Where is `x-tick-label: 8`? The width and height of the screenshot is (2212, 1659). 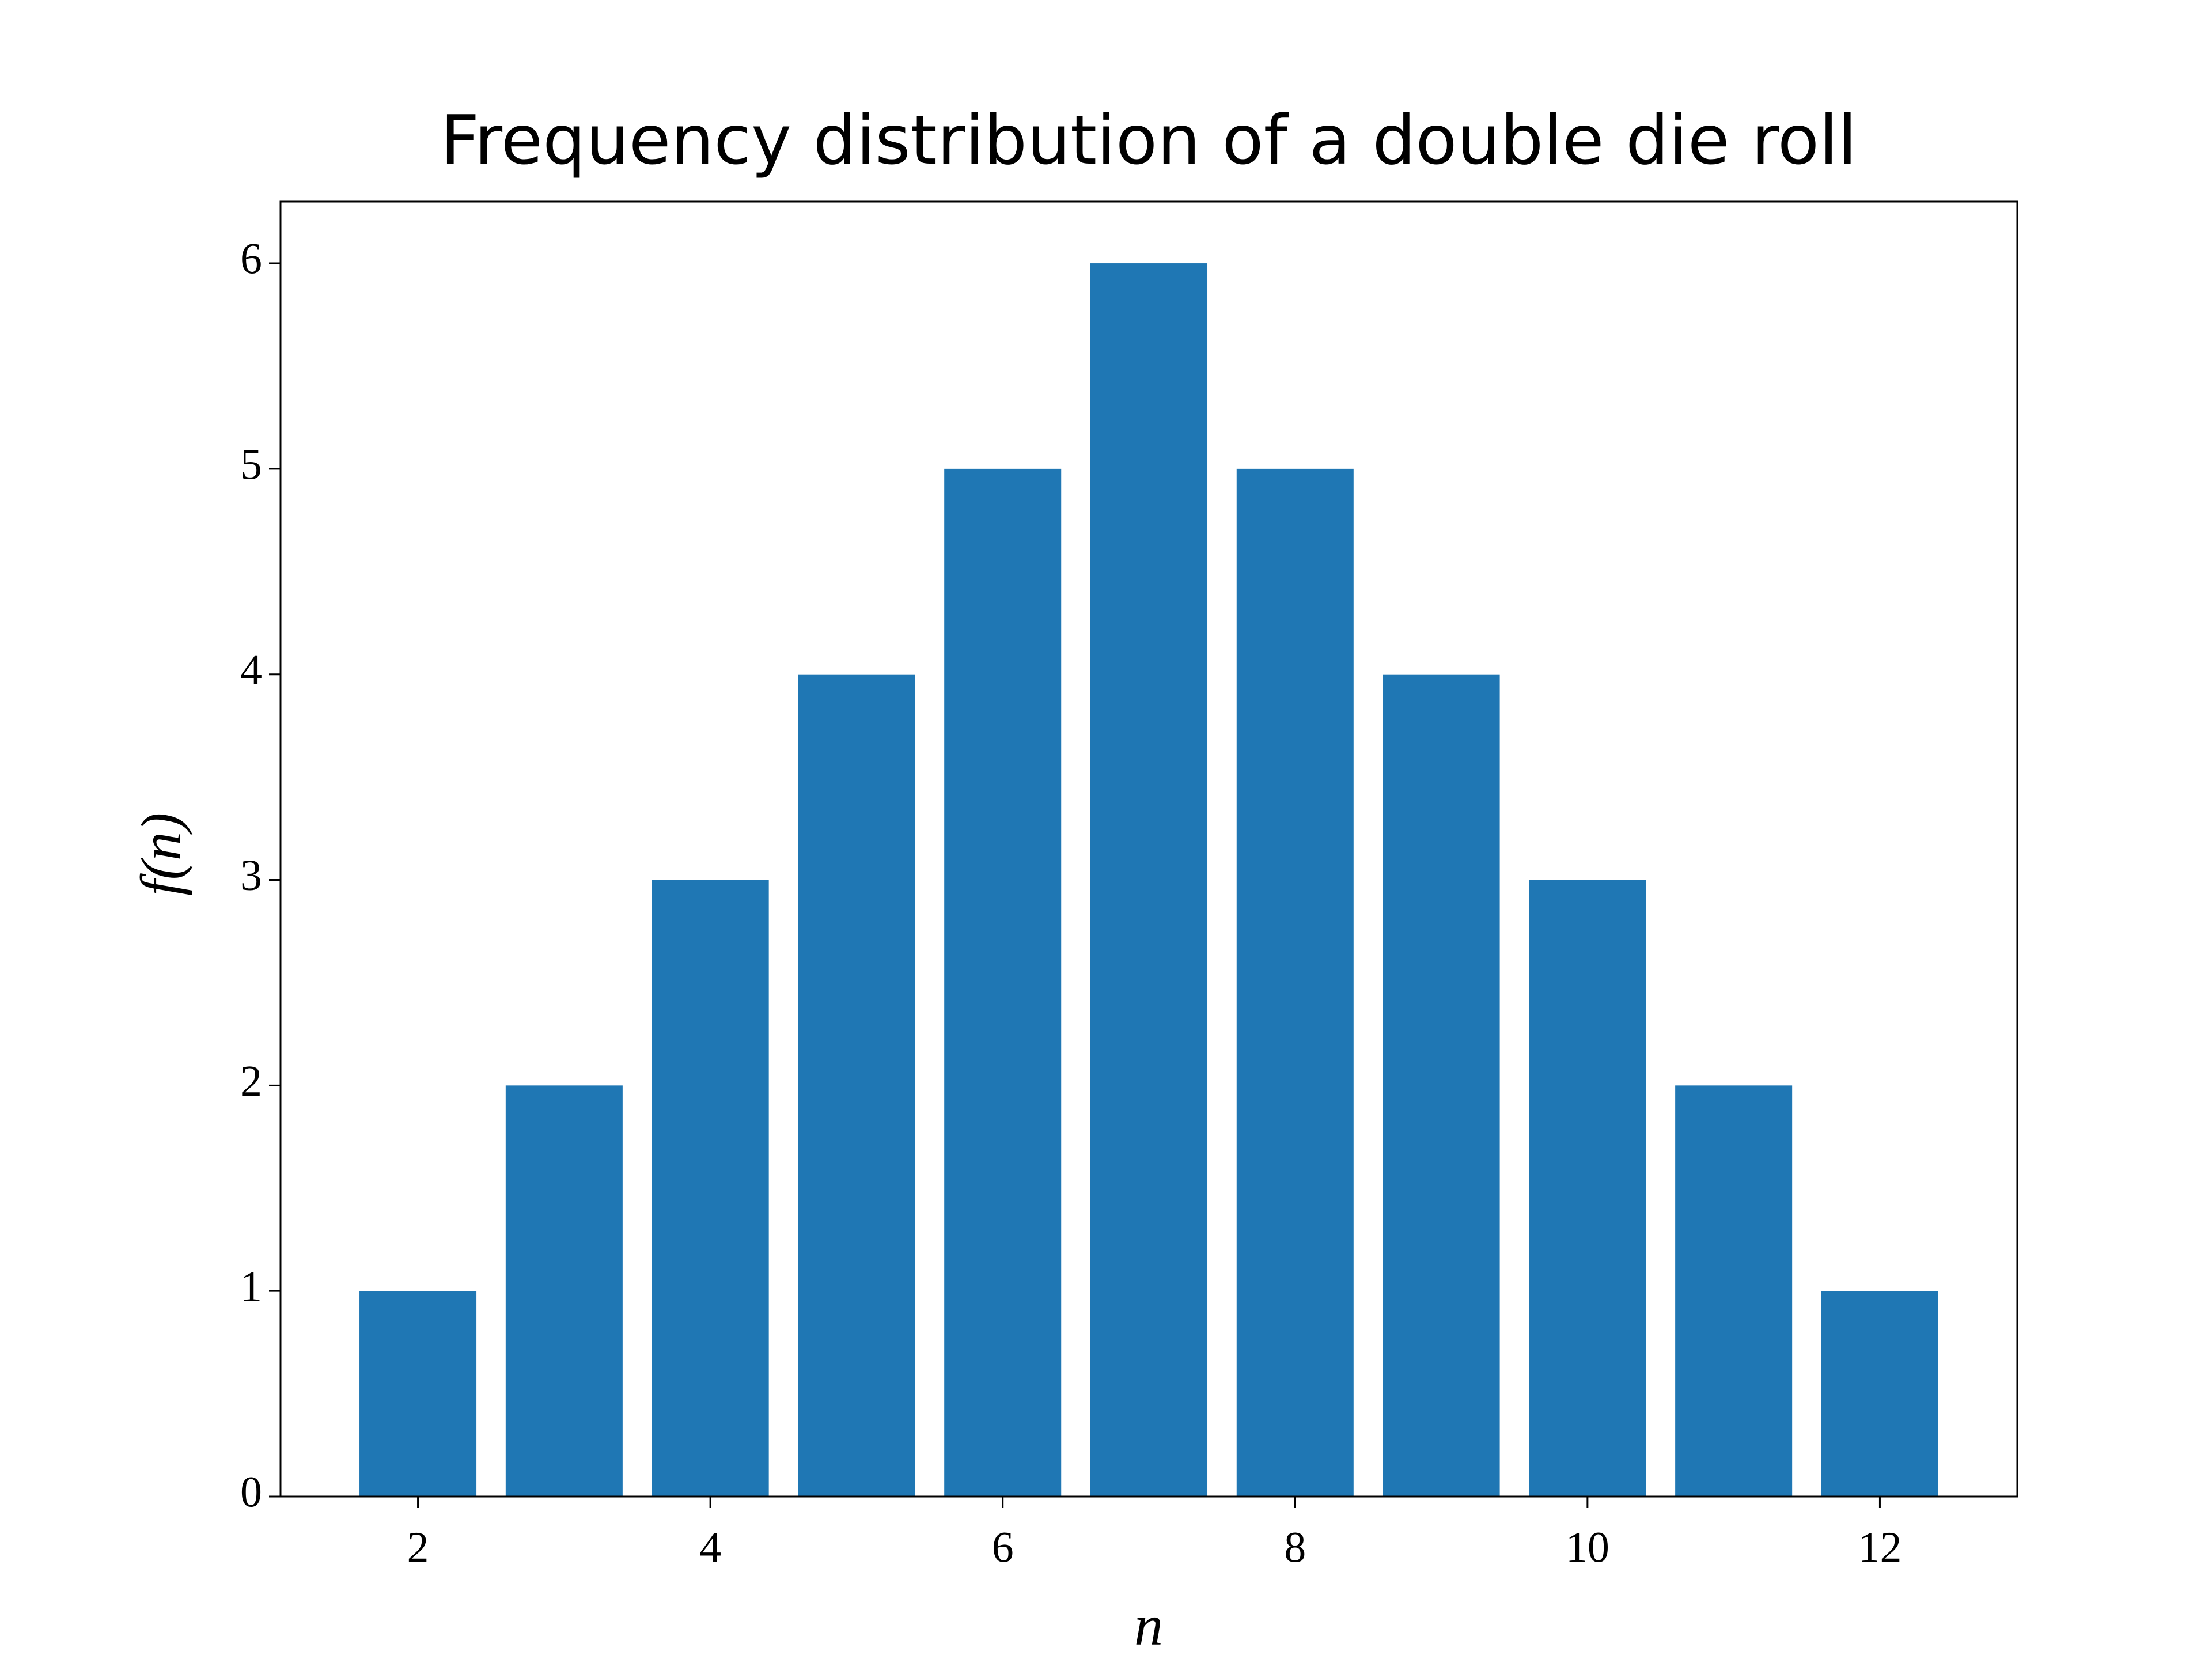
x-tick-label: 8 is located at coordinates (1295, 1547).